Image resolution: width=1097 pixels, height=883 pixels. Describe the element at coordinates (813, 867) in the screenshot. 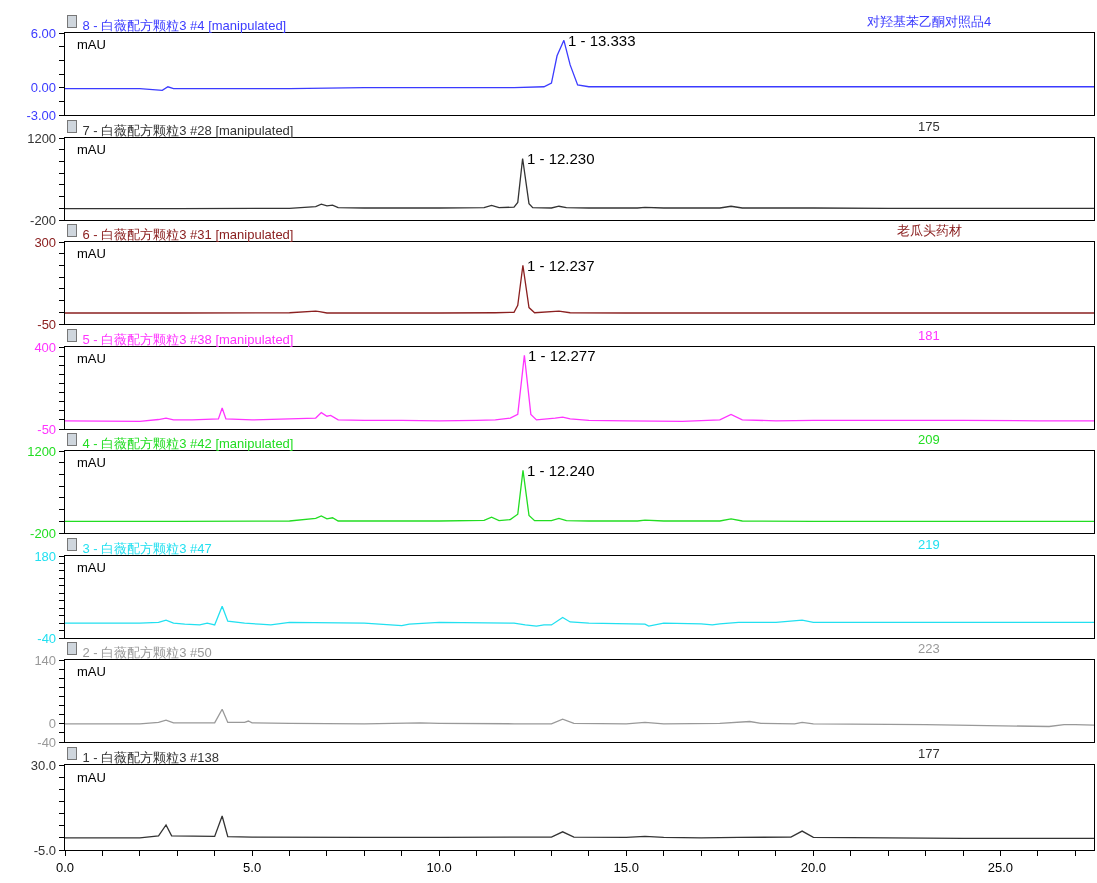

I see `x-tick-label: 20.0` at that location.